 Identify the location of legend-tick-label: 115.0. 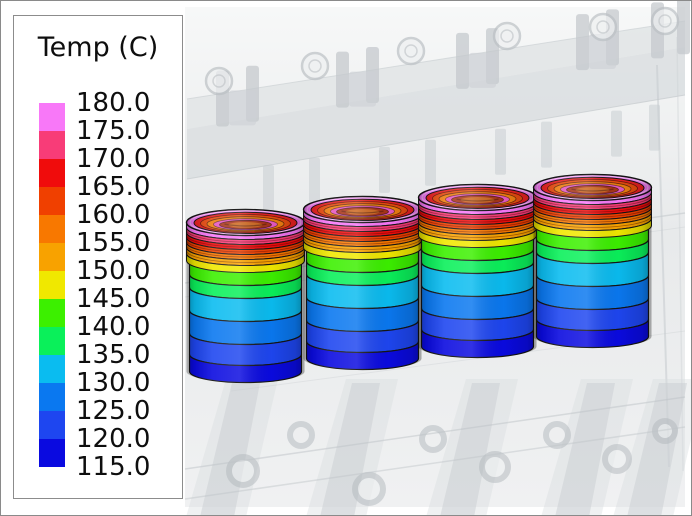
(113, 467).